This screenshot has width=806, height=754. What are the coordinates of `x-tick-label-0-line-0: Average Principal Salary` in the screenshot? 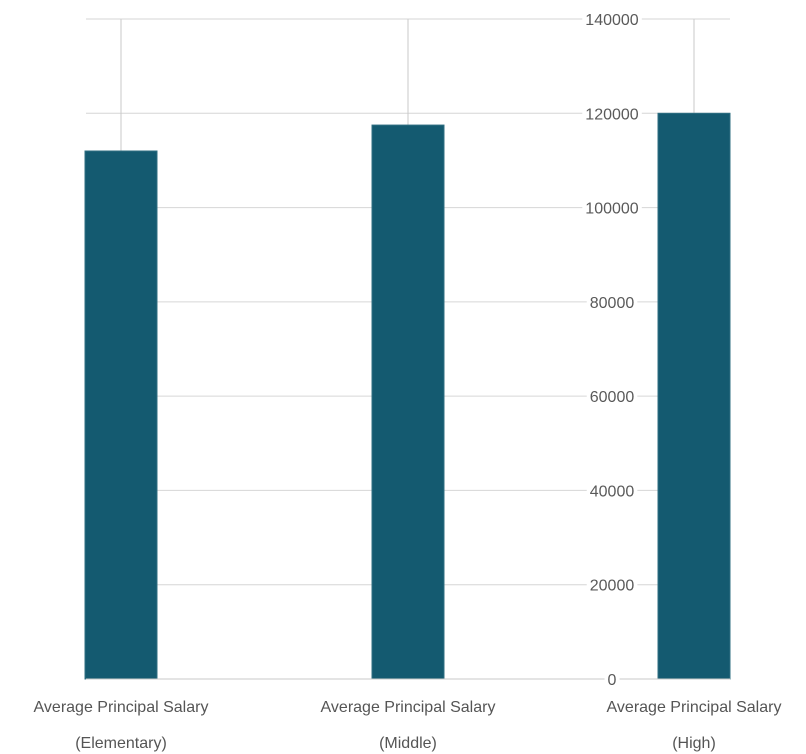 It's located at (121, 707).